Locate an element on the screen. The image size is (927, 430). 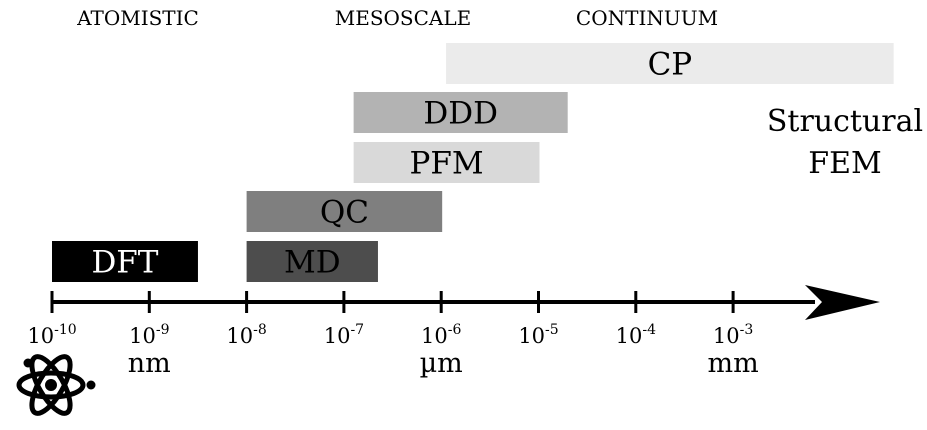
method-label-md: MD is located at coordinates (312, 263).